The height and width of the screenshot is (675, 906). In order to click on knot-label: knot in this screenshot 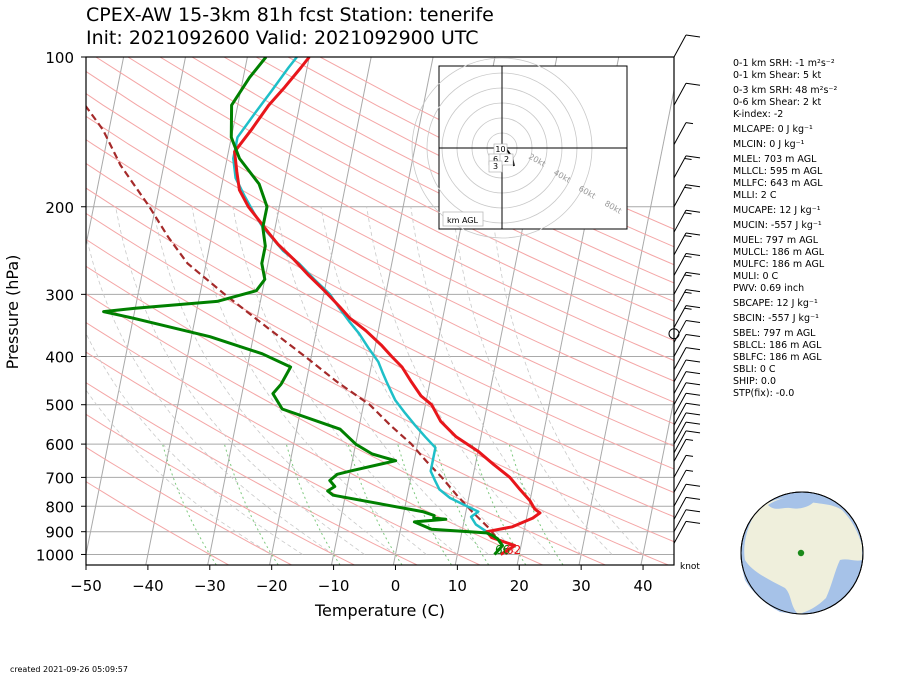, I will do `click(690, 567)`.